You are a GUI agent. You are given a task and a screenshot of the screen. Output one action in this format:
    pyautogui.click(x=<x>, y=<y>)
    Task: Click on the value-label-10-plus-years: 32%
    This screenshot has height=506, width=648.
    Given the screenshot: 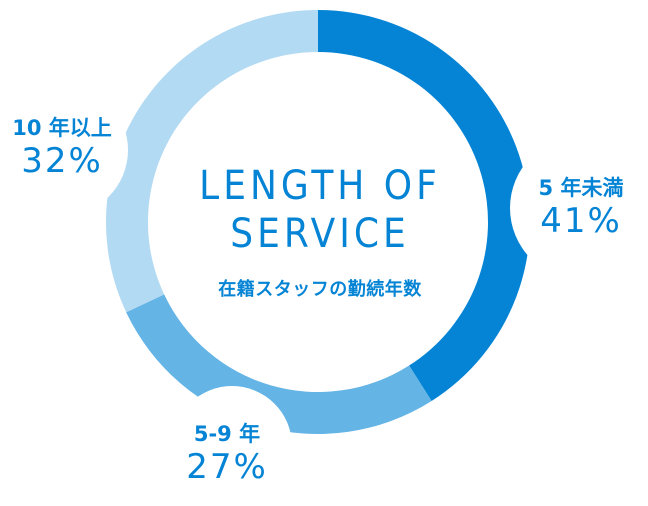 What is the action you would take?
    pyautogui.click(x=62, y=161)
    